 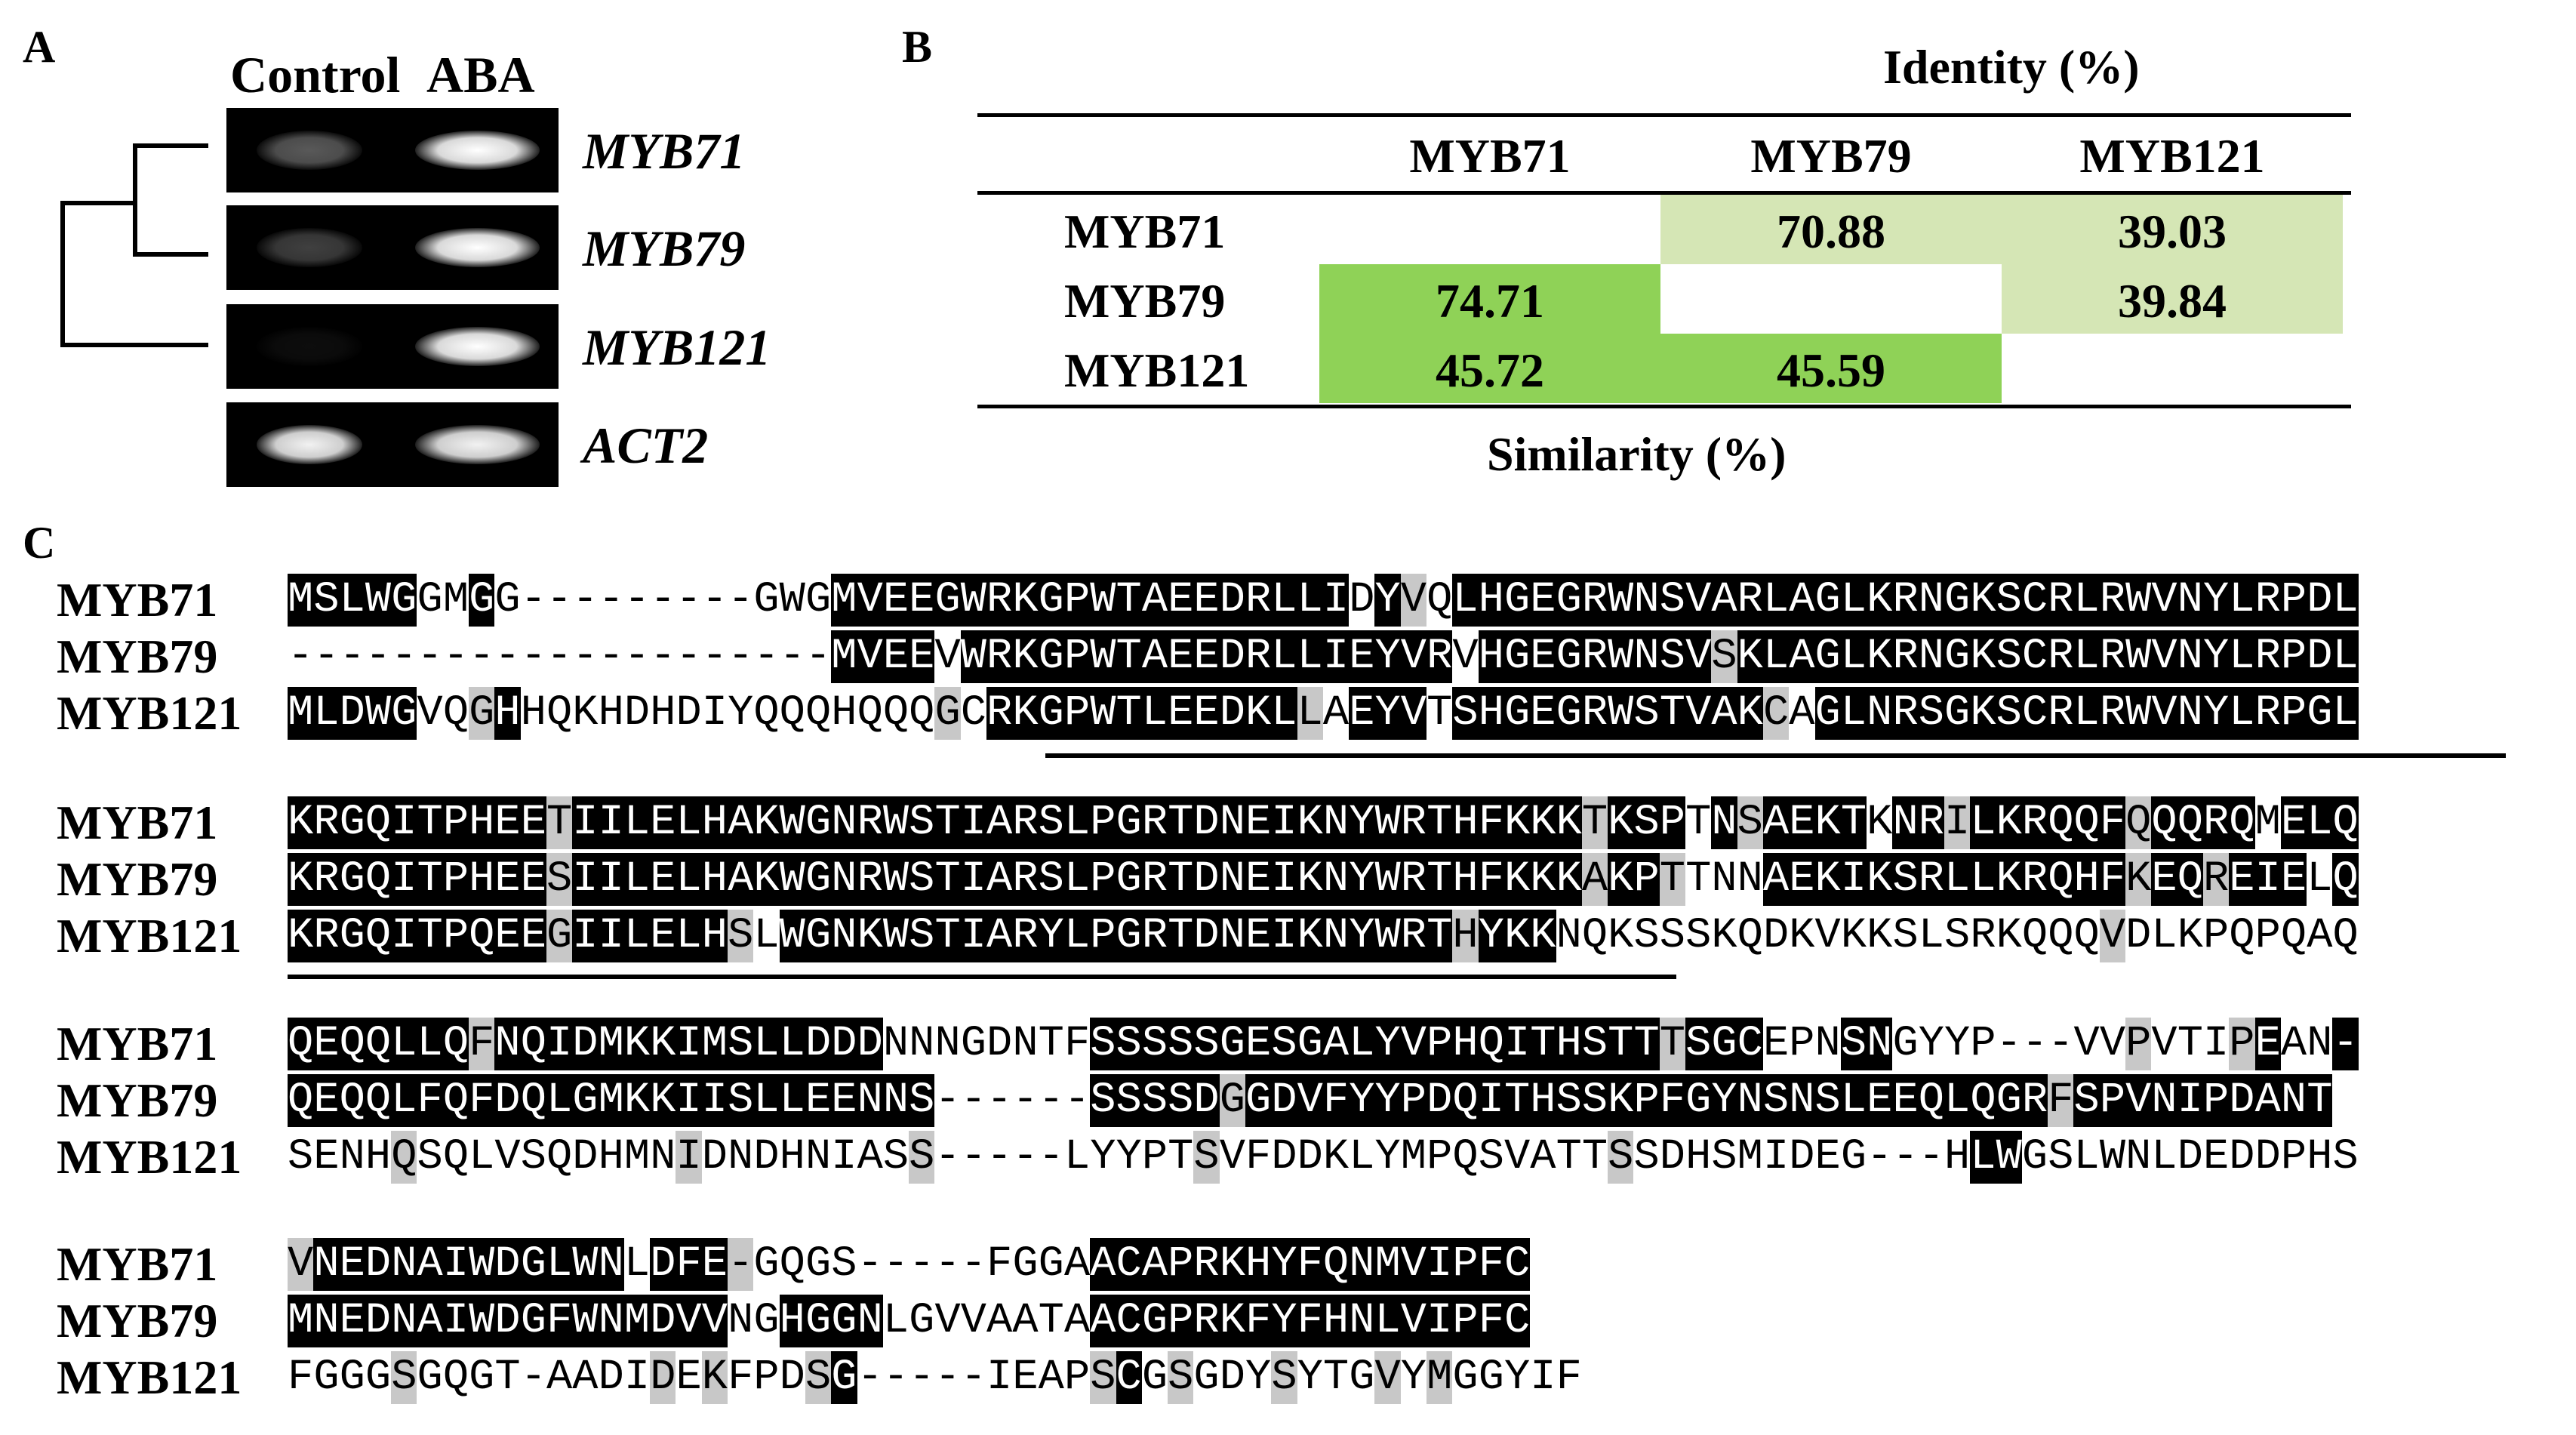 I want to click on matrix-value: 45.72, so click(x=1490, y=370).